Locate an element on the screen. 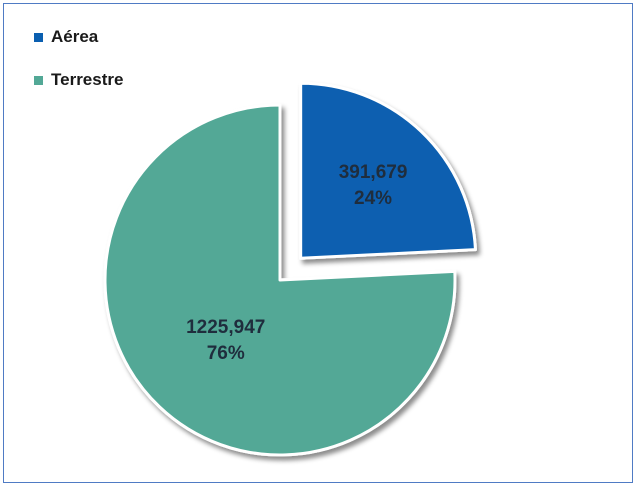 This screenshot has height=489, width=638. legend-item-aerea: Aérea is located at coordinates (78, 37).